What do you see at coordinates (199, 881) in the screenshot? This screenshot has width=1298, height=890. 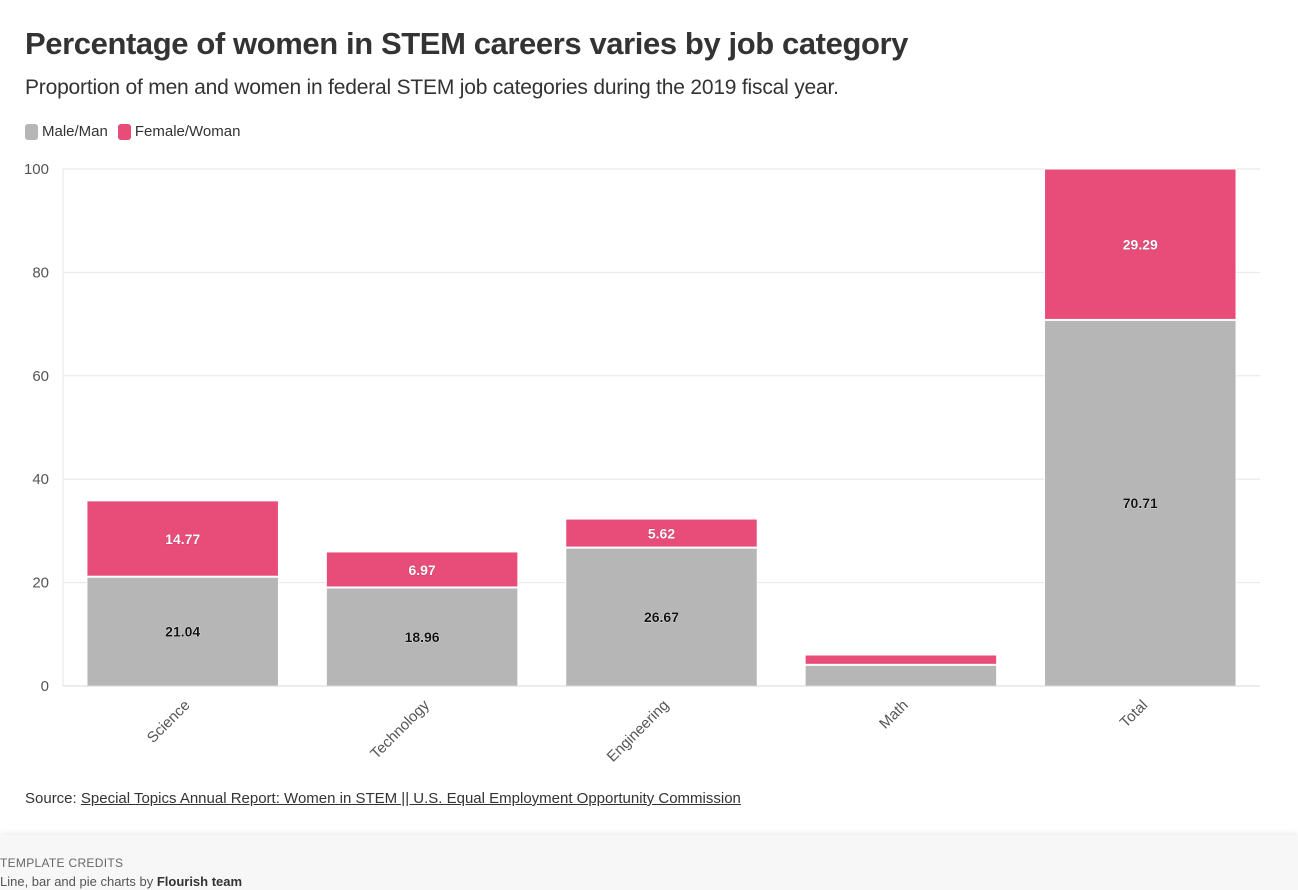 I see `credits-author-link: Flourish team` at bounding box center [199, 881].